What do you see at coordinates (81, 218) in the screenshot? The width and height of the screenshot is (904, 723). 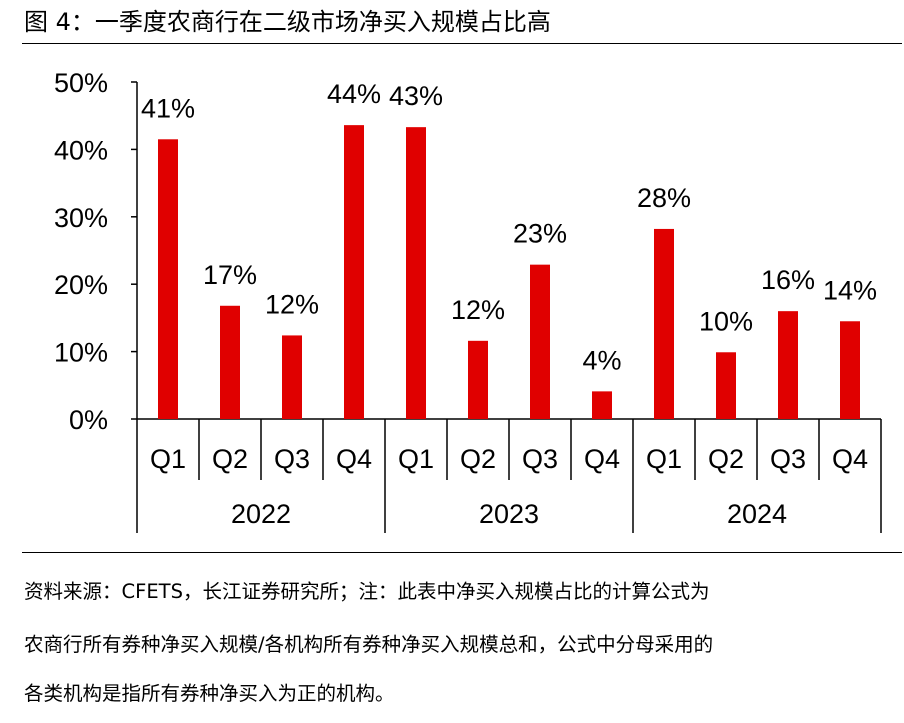 I see `y-tick-label: 30%` at bounding box center [81, 218].